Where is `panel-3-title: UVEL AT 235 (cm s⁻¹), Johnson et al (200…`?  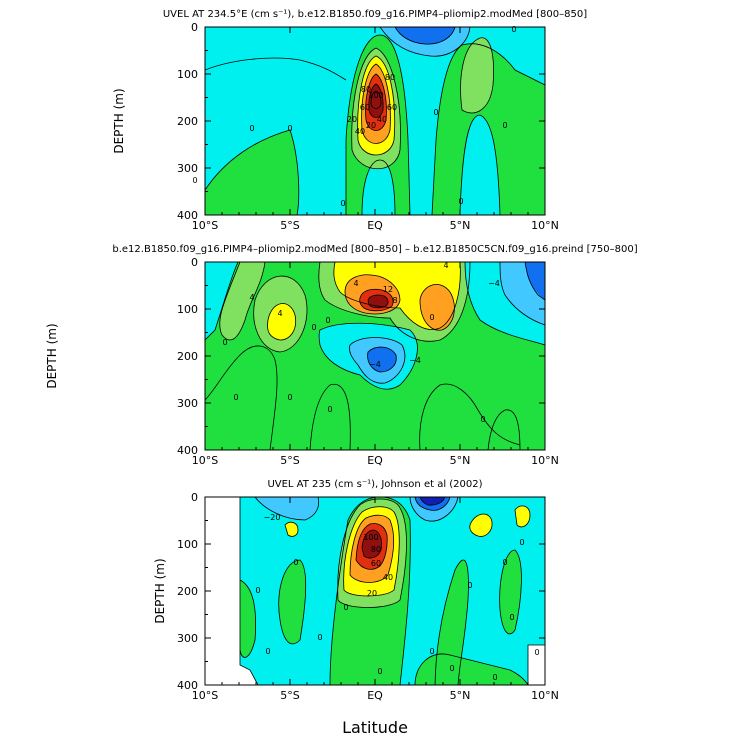 panel-3-title: UVEL AT 235 (cm s⁻¹), Johnson et al (200… is located at coordinates (374, 484).